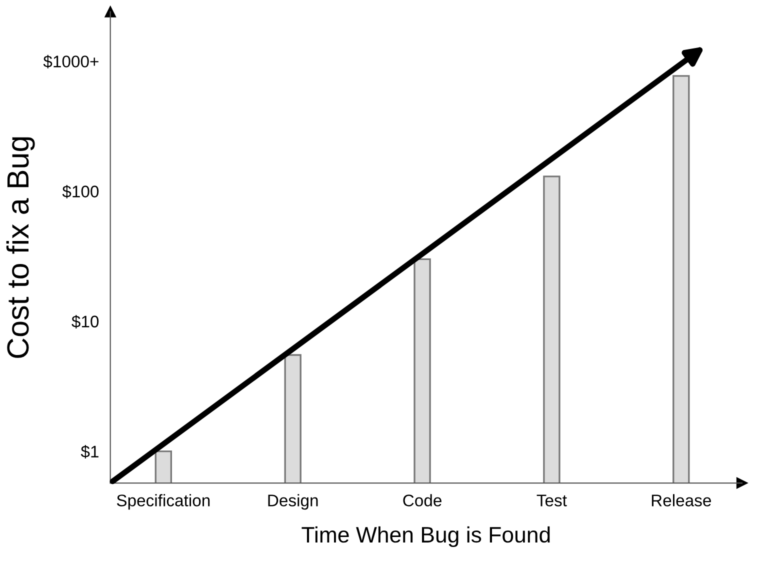 The width and height of the screenshot is (761, 561). I want to click on x-tick-label: Design, so click(293, 502).